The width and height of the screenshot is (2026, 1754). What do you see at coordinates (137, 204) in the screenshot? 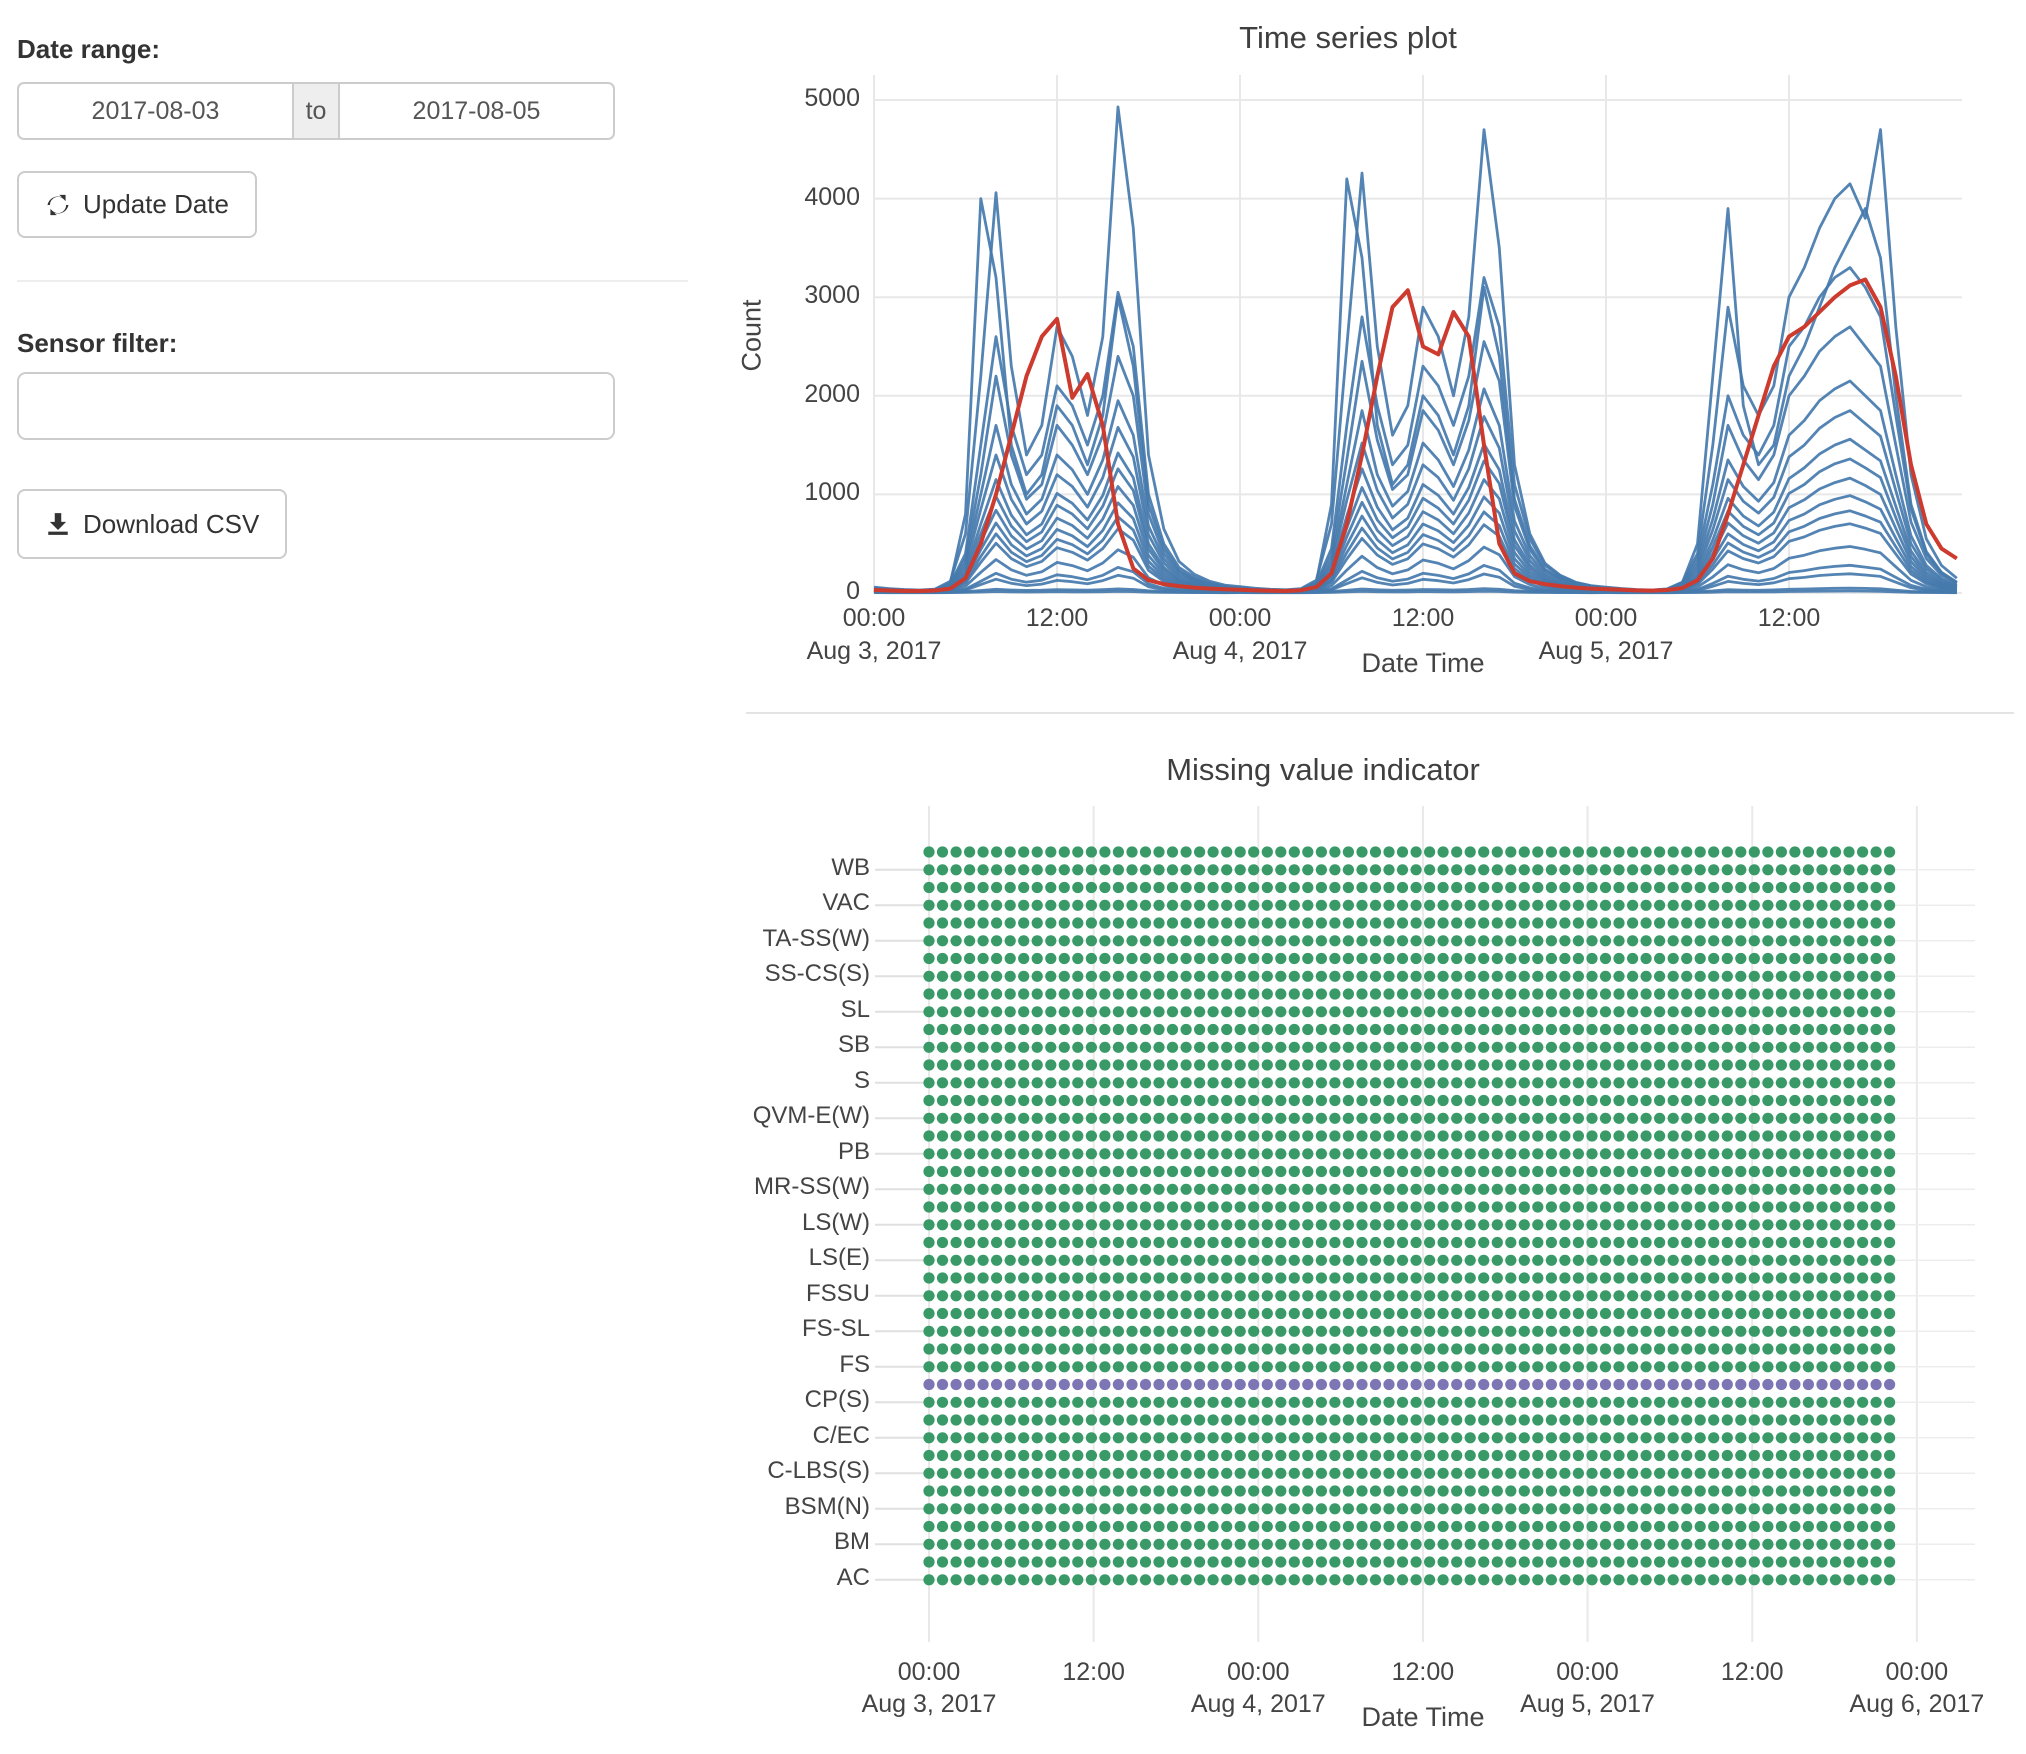
I see `update-date-button: Update Date` at bounding box center [137, 204].